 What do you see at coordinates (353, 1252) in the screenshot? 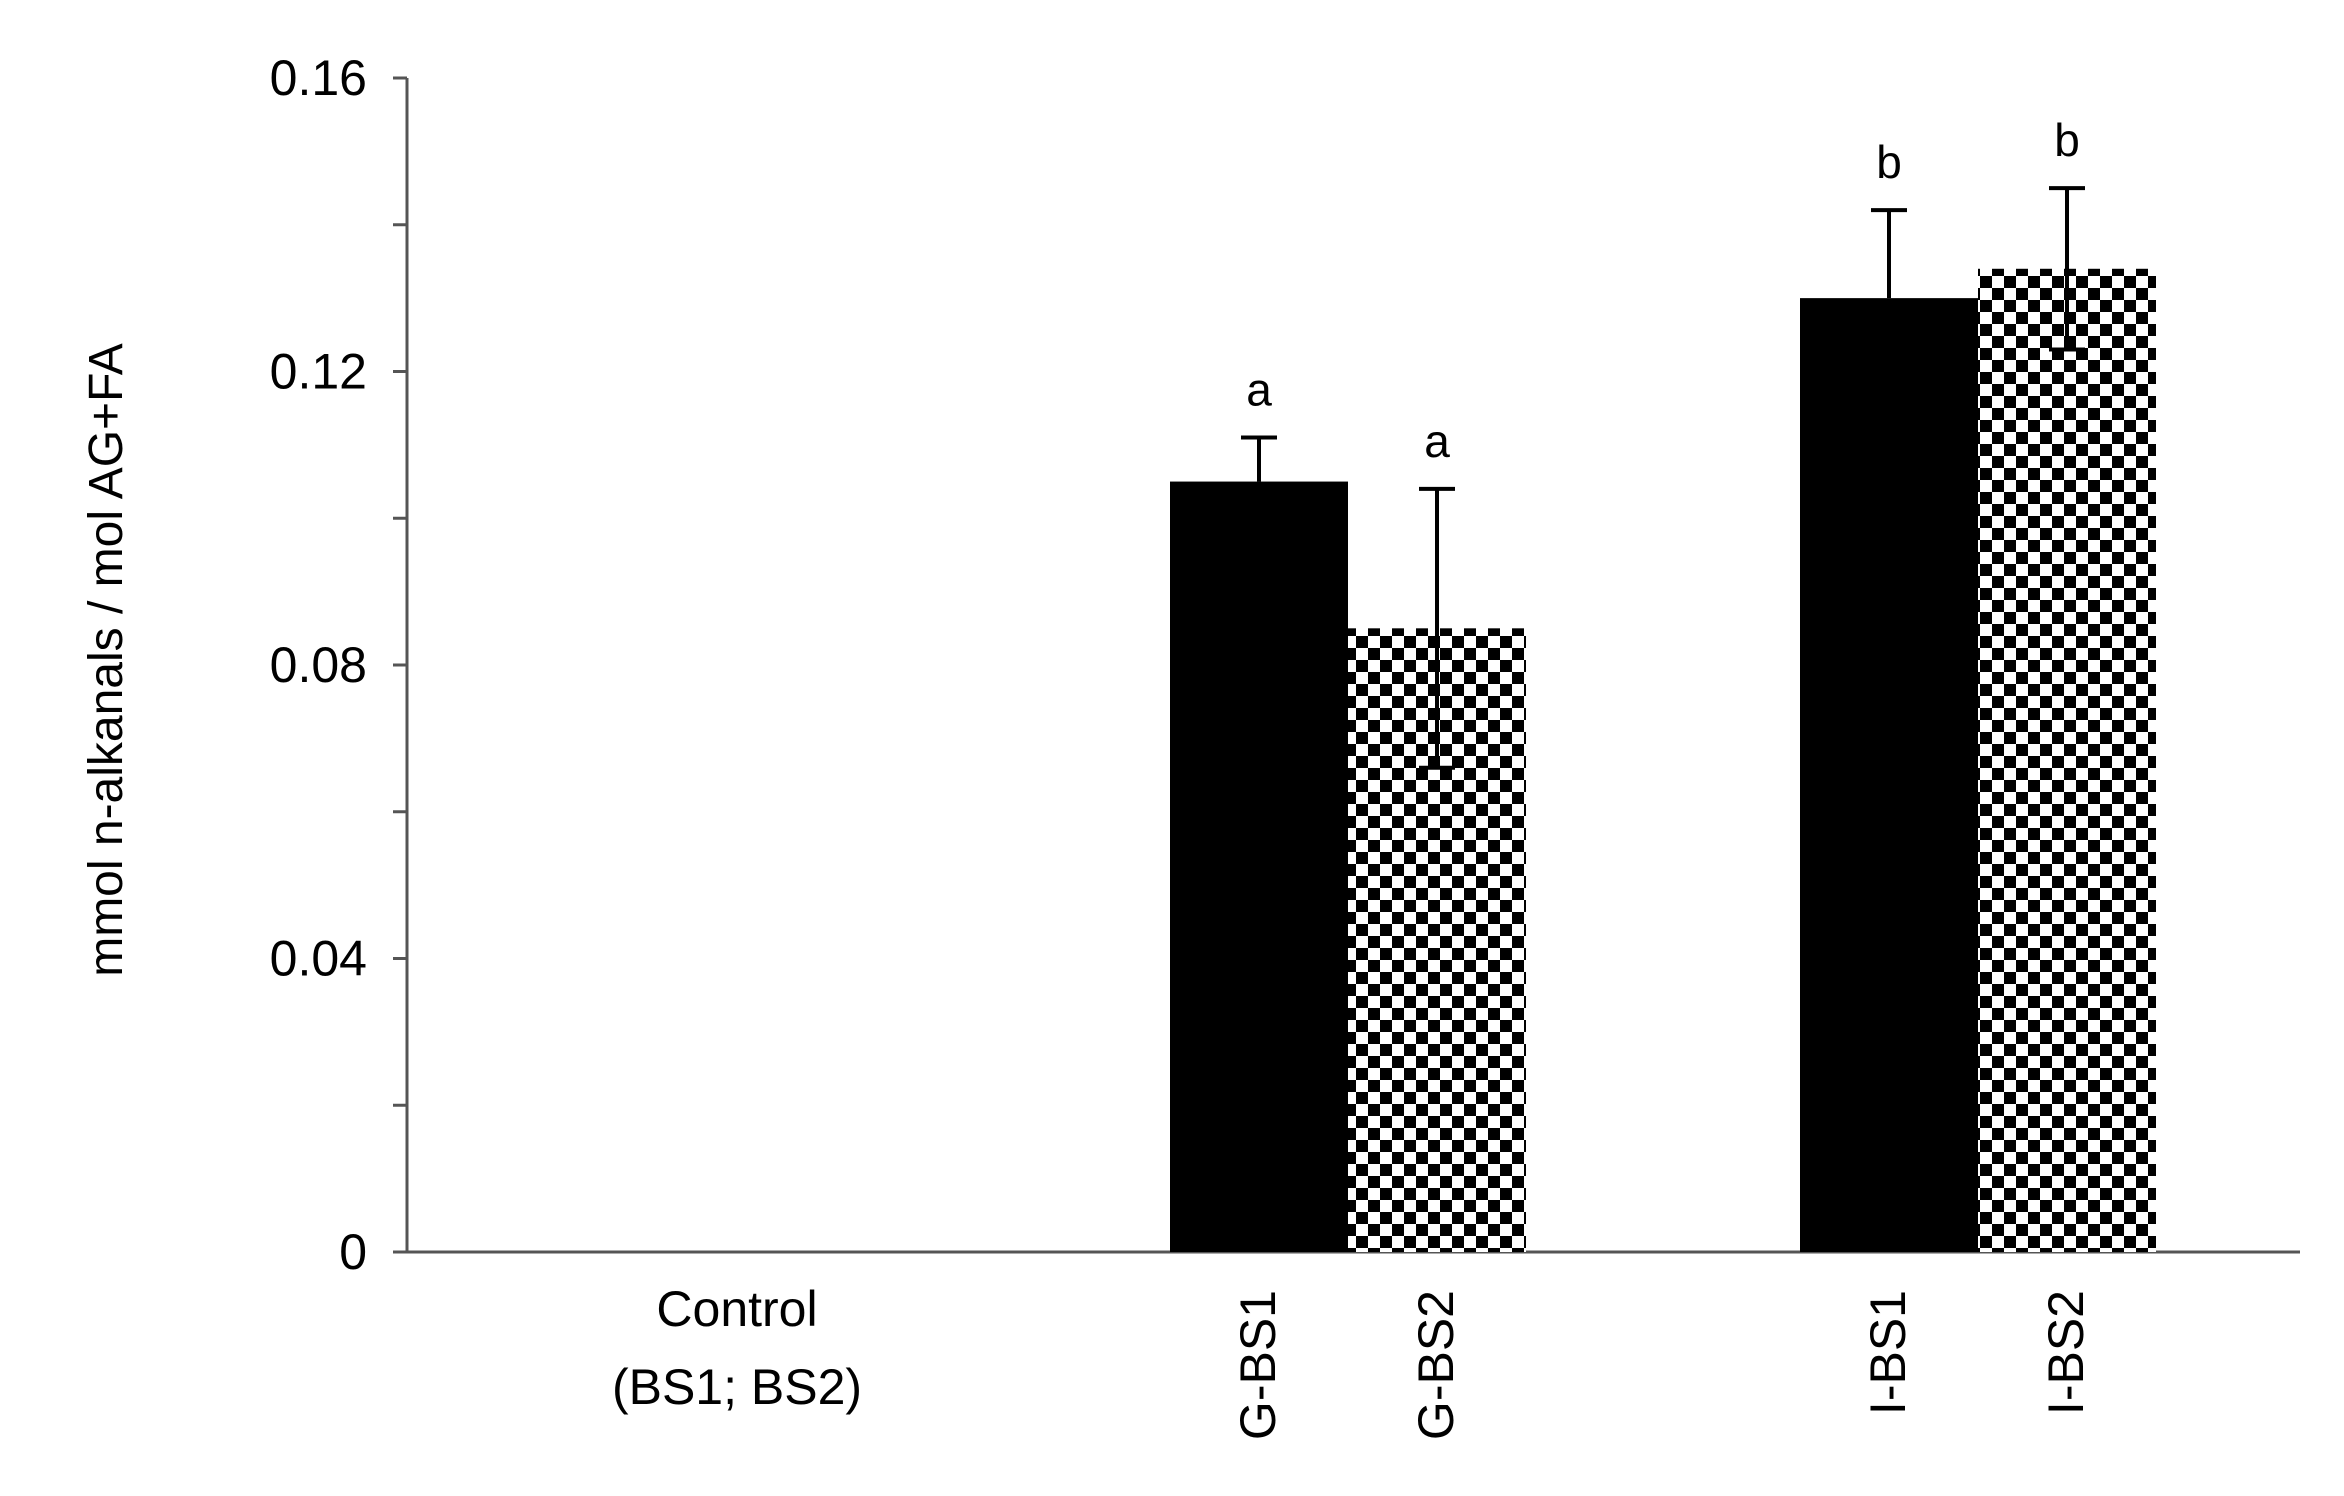
I see `y-tick-label: 0` at bounding box center [353, 1252].